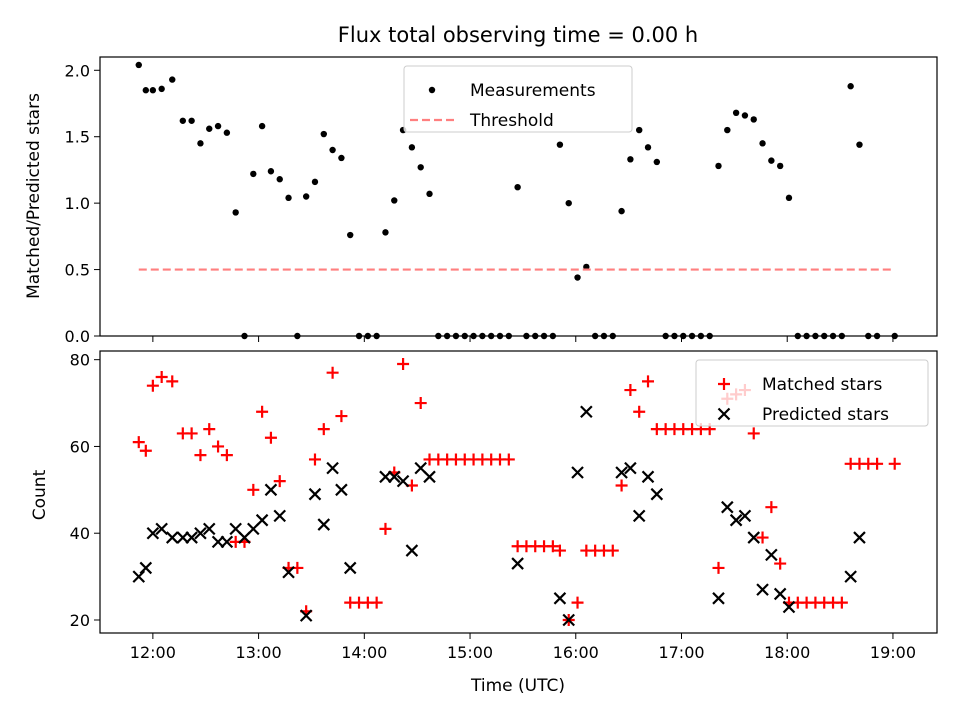 The height and width of the screenshot is (720, 960). Describe the element at coordinates (822, 385) in the screenshot. I see `legend-label: Matched stars` at that location.